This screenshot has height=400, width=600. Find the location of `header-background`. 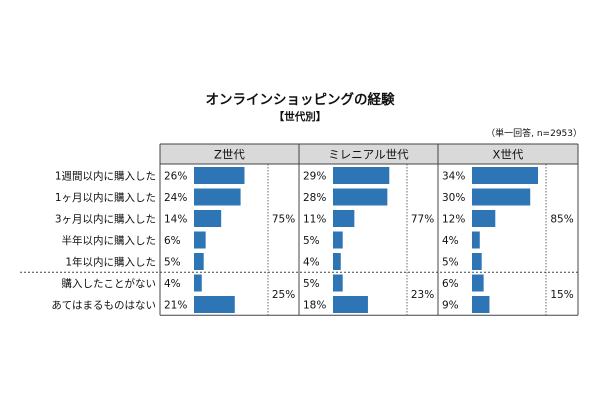

header-background is located at coordinates (369, 154).